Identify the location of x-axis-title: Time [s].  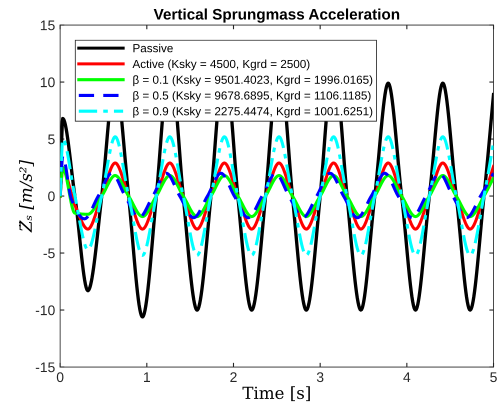
(276, 394).